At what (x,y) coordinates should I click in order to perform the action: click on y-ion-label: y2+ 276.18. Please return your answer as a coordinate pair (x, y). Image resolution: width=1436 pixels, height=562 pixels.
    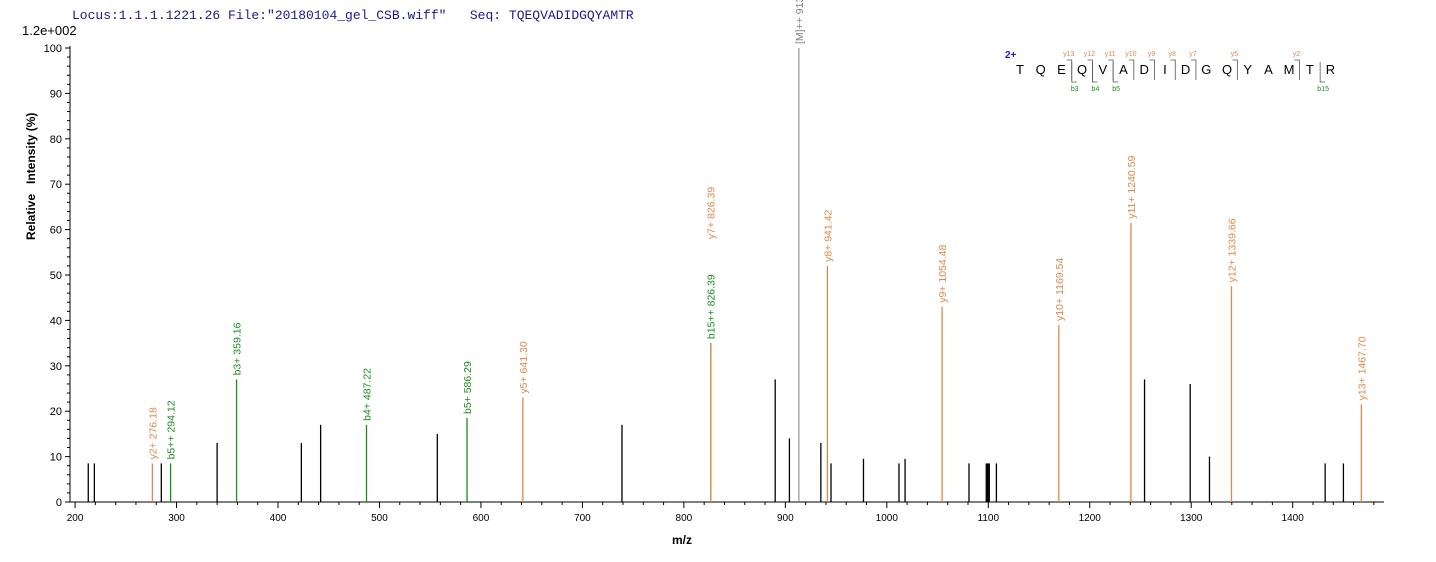
    Looking at the image, I should click on (153, 433).